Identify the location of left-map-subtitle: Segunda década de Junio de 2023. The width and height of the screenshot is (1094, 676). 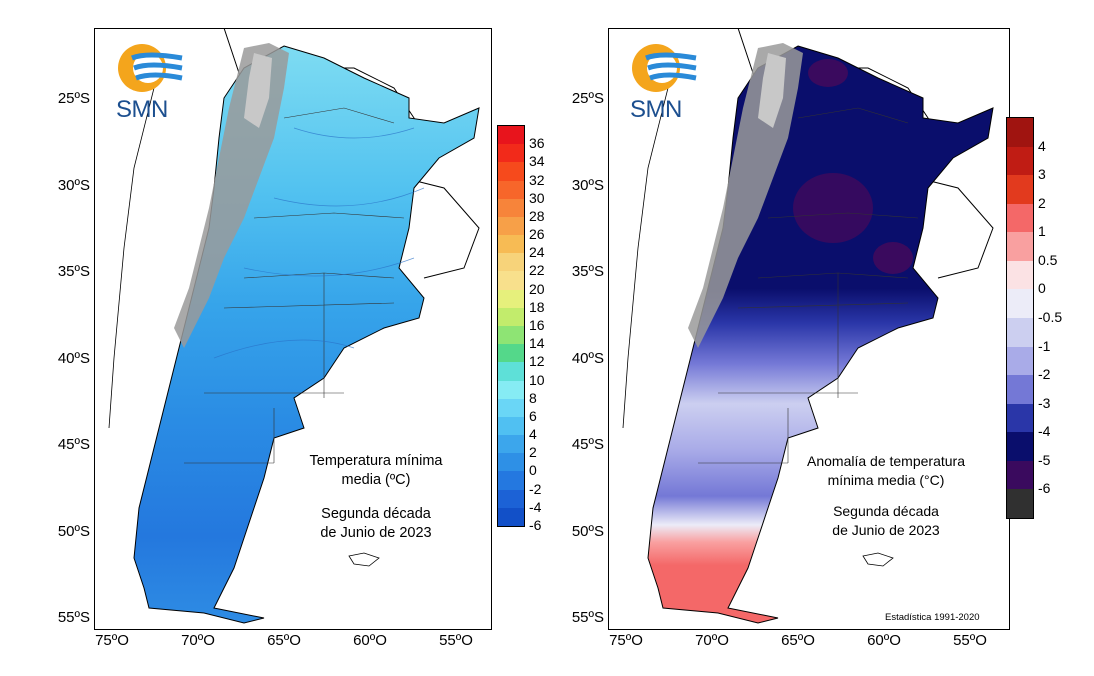
(376, 524).